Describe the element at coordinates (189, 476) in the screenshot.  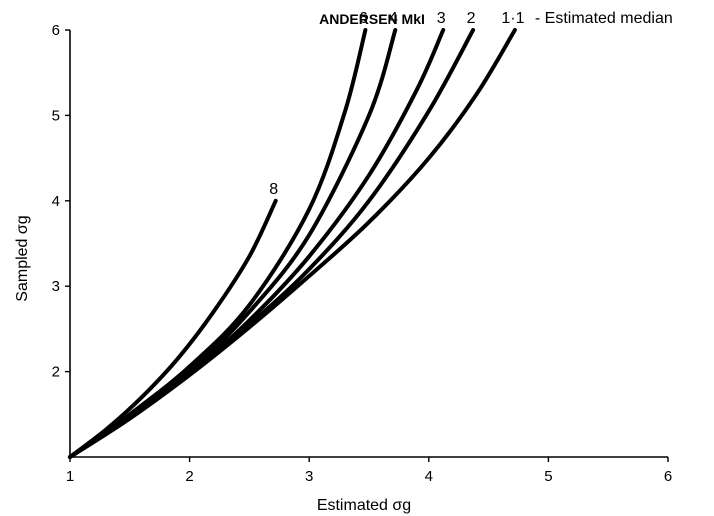
I see `x-tick-label: 2` at that location.